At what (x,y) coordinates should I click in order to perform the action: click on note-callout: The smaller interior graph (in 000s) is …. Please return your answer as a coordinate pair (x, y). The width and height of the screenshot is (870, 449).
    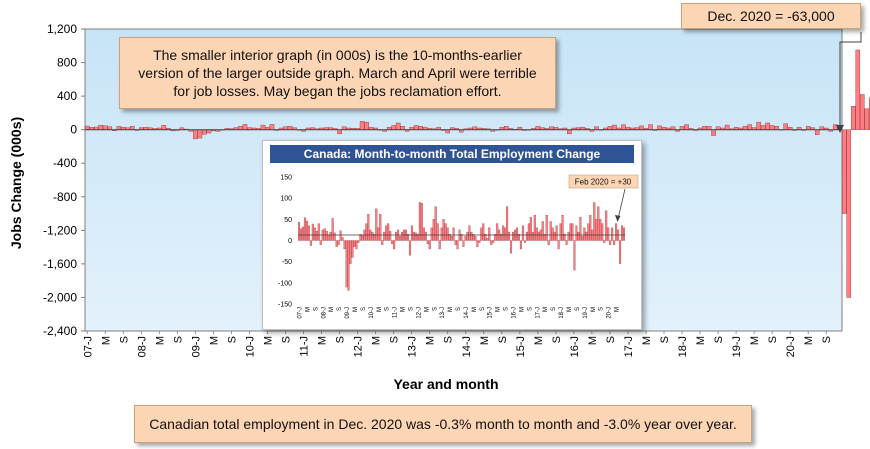
    Looking at the image, I should click on (337, 73).